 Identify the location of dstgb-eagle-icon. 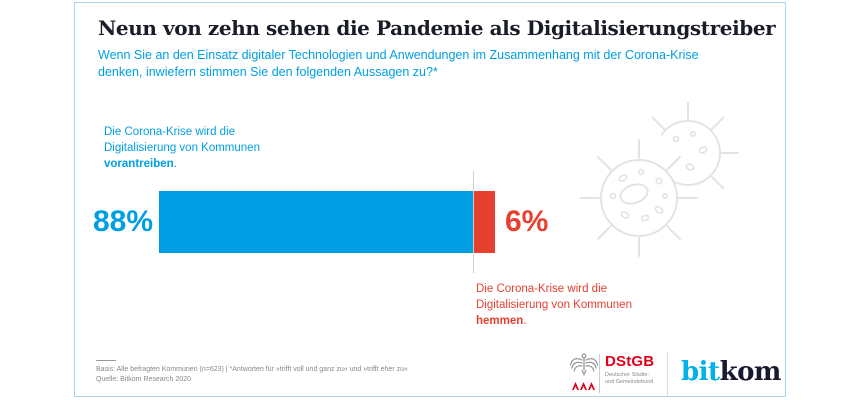
(584, 371).